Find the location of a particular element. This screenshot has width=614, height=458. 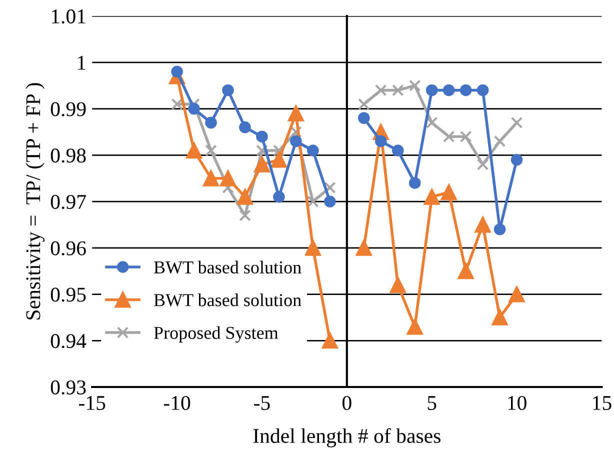

x-tick-label: 5 is located at coordinates (432, 403).